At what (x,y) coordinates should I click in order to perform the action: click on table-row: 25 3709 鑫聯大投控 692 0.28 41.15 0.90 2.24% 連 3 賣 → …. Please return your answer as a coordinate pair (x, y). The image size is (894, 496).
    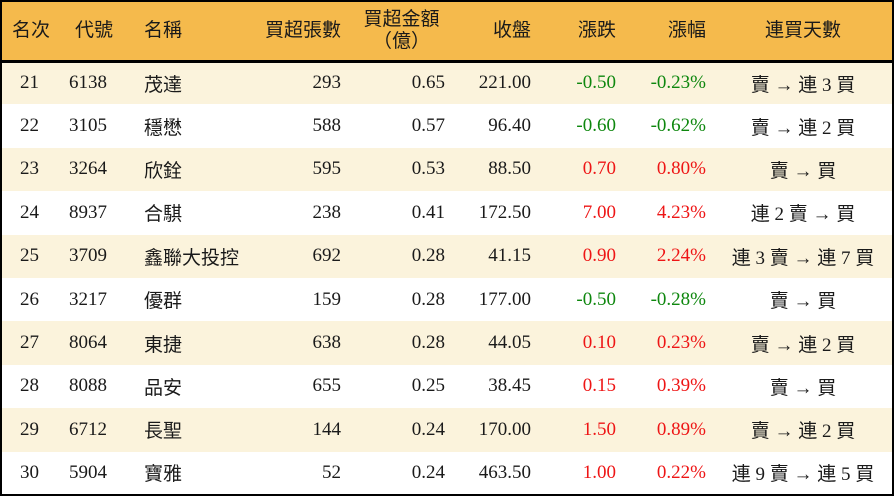
    Looking at the image, I should click on (447, 256).